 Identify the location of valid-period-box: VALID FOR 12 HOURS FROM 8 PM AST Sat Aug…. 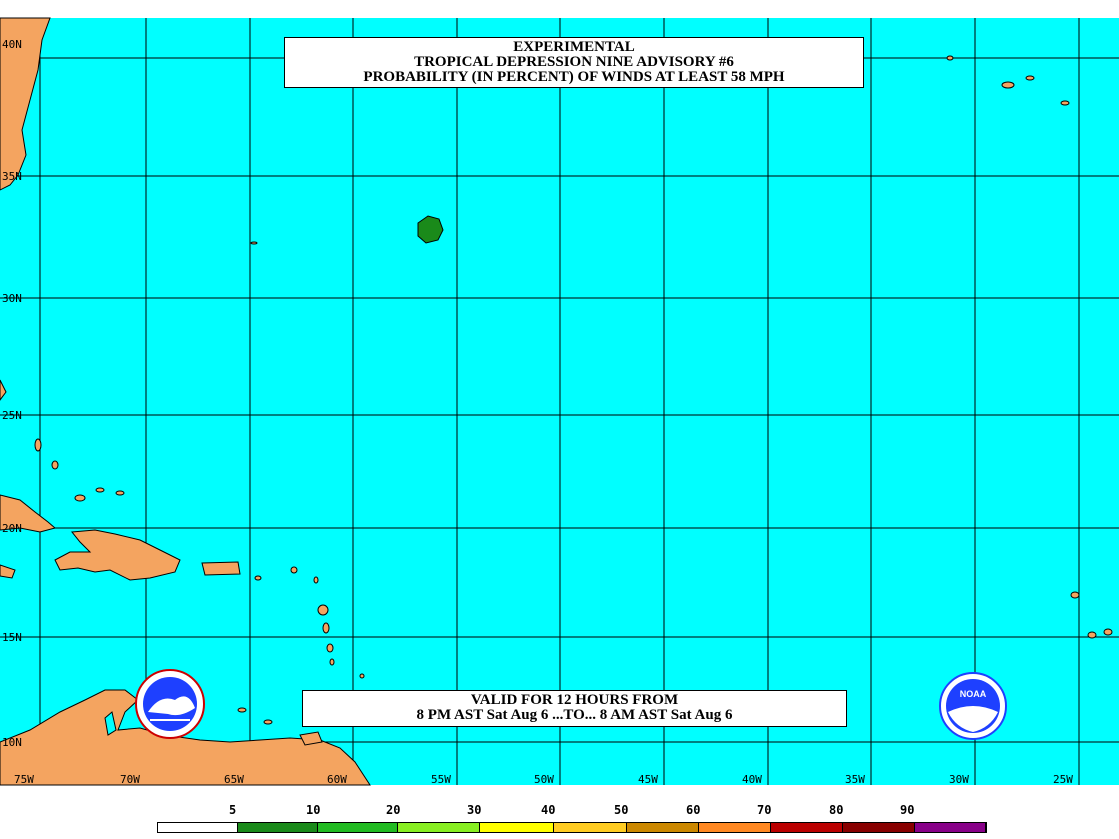
(574, 708).